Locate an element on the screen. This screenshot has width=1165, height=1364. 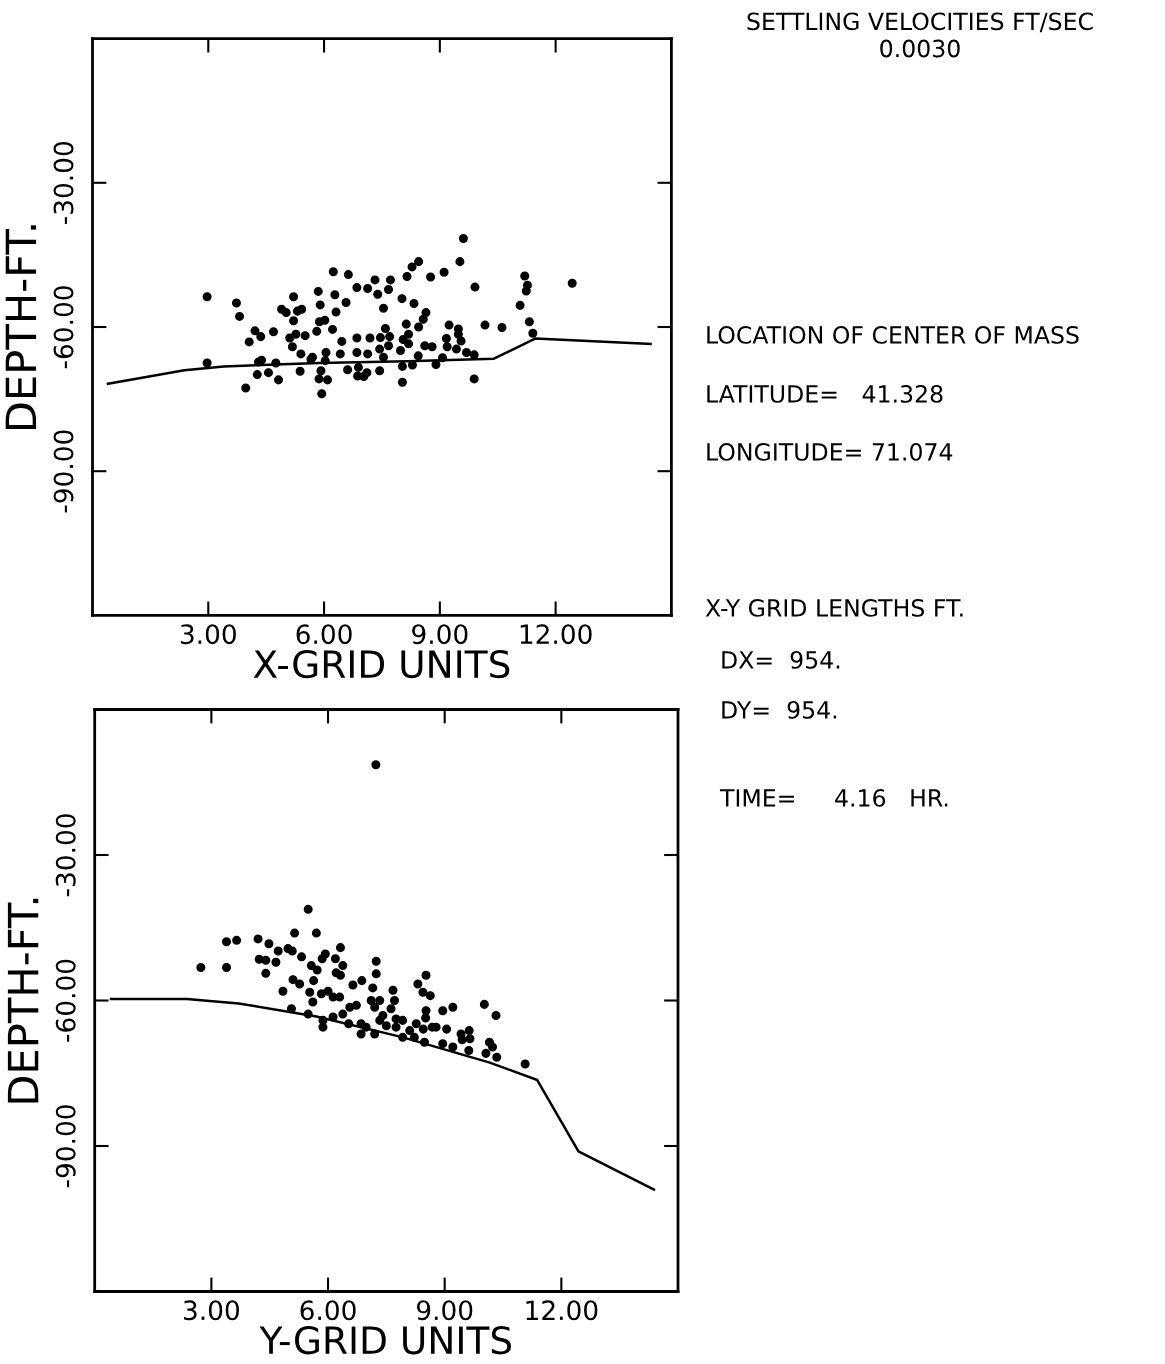
text: X-Y GRID LENGTHS FT. is located at coordinates (834, 607).